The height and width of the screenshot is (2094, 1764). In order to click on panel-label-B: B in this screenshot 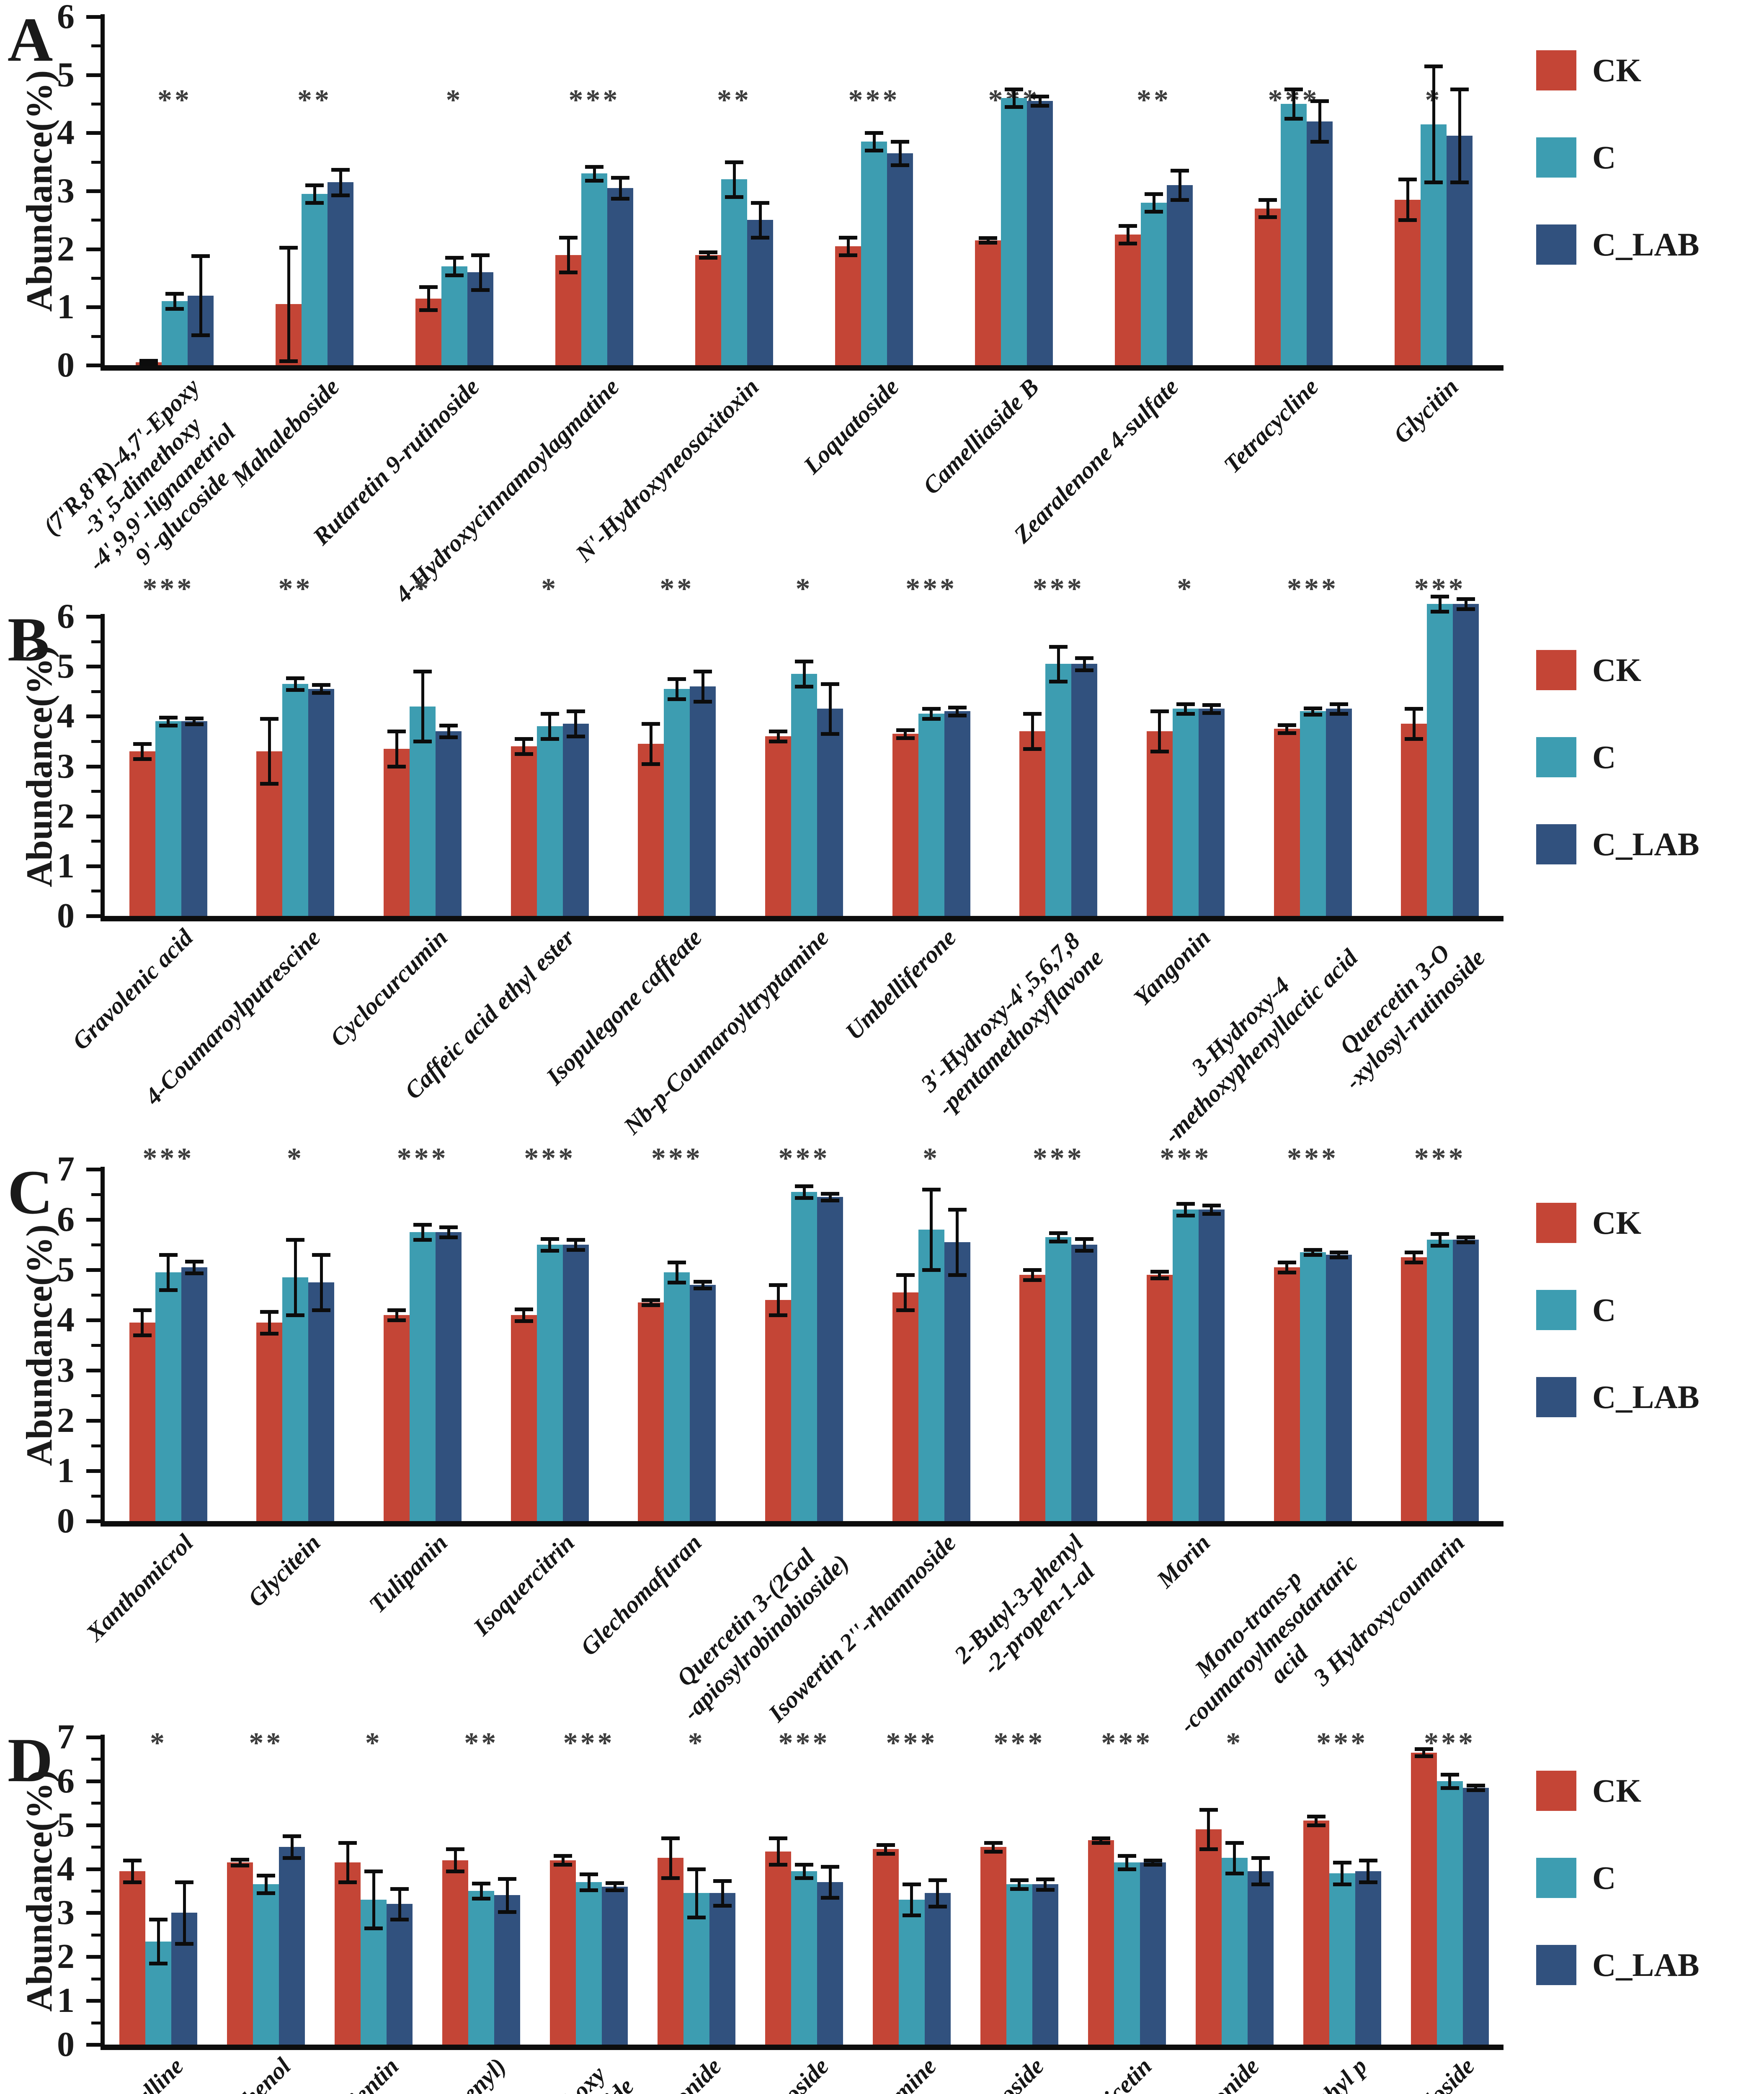, I will do `click(29, 639)`.